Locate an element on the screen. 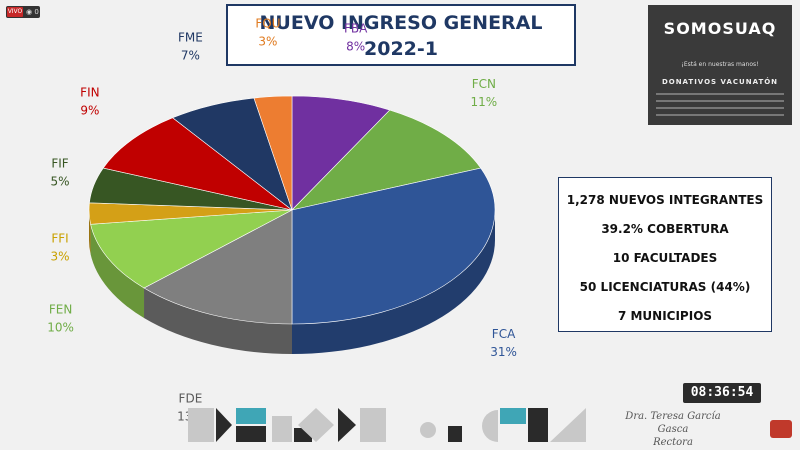  stat-municipalities: 7 MUNICIPIOS is located at coordinates (665, 316).